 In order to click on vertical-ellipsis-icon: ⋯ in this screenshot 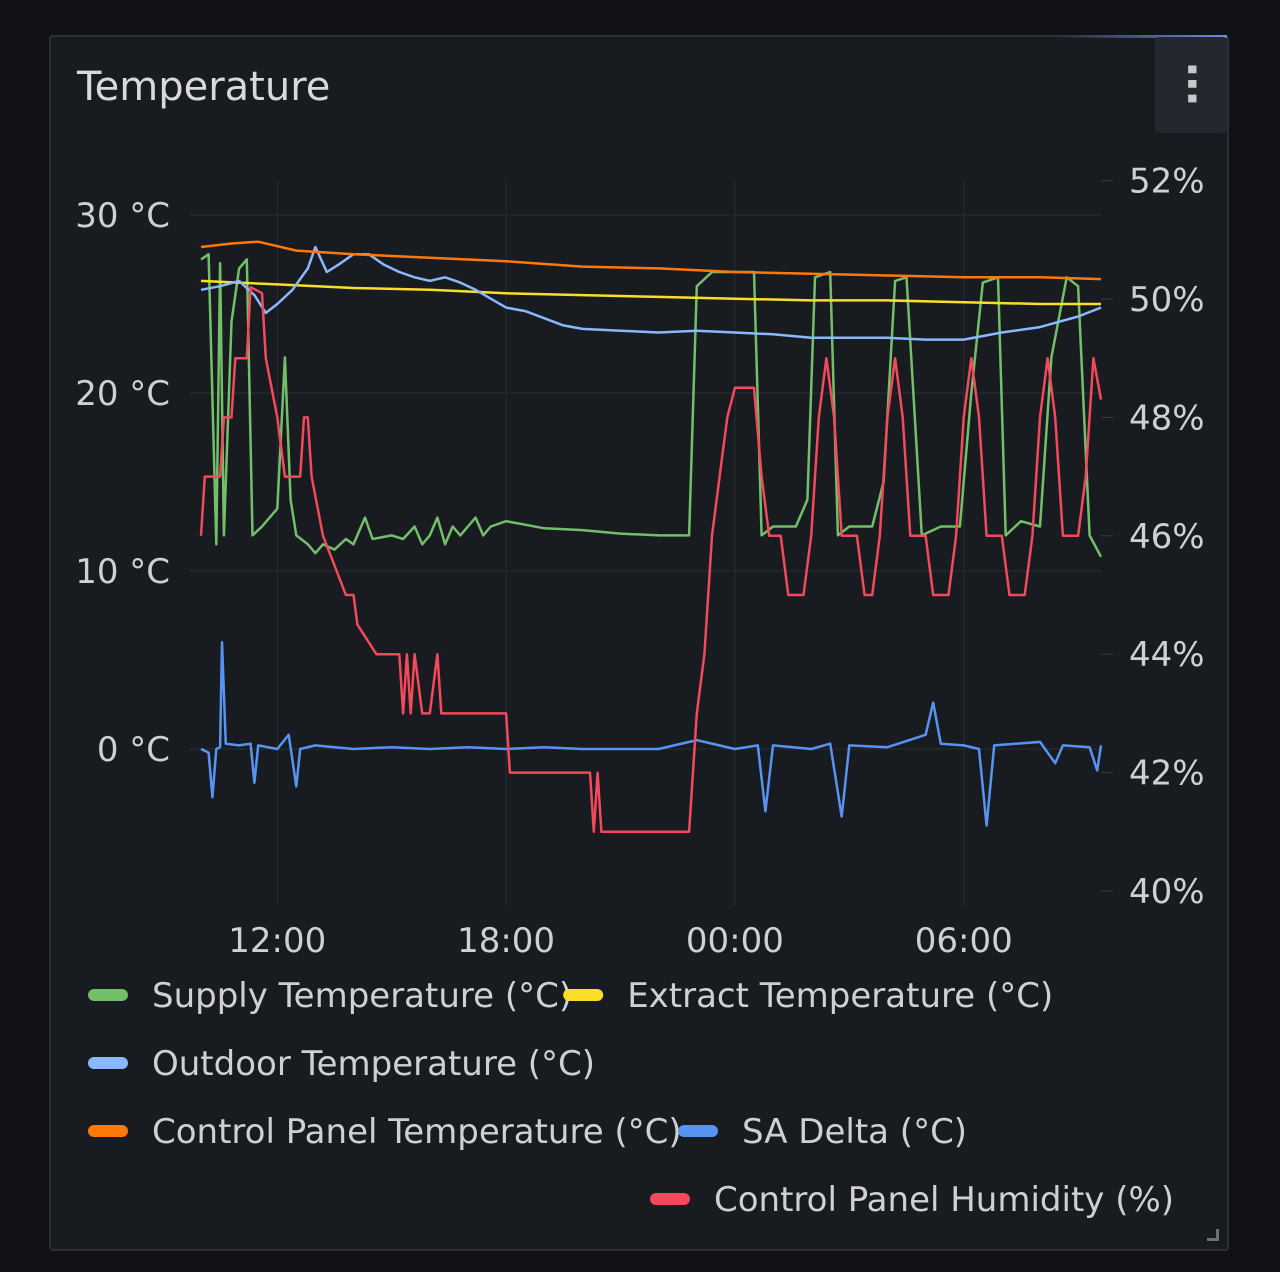, I will do `click(1191, 85)`.